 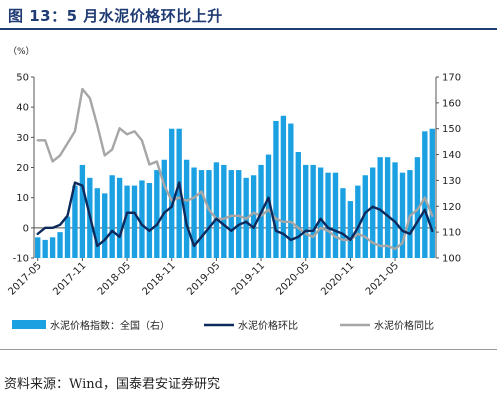 What do you see at coordinates (235, 214) in the screenshot?
I see `line-mom` at bounding box center [235, 214].